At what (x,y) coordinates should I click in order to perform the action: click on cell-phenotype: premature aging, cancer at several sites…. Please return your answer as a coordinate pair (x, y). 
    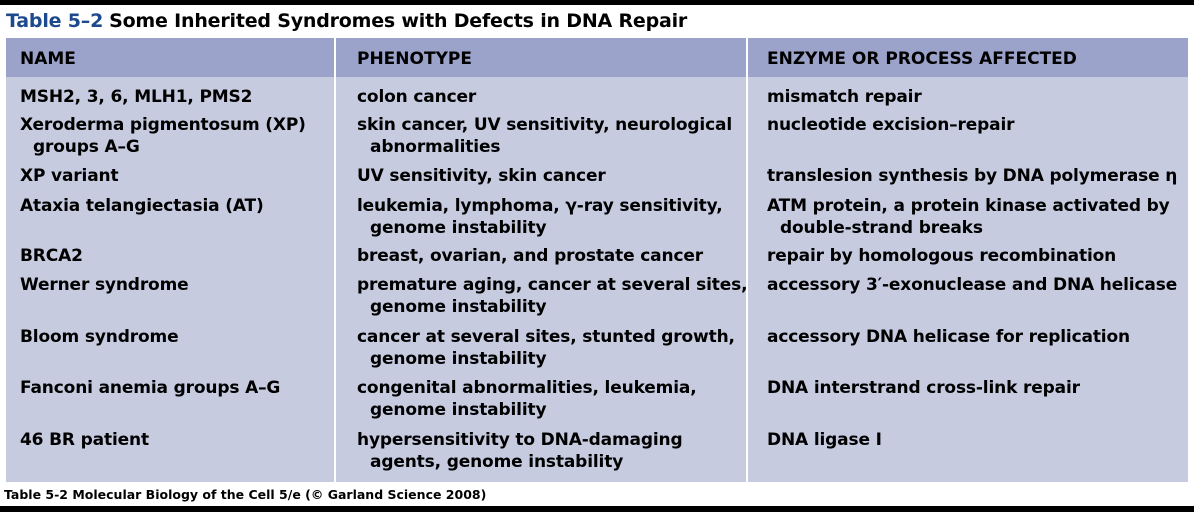
    Looking at the image, I should click on (552, 296).